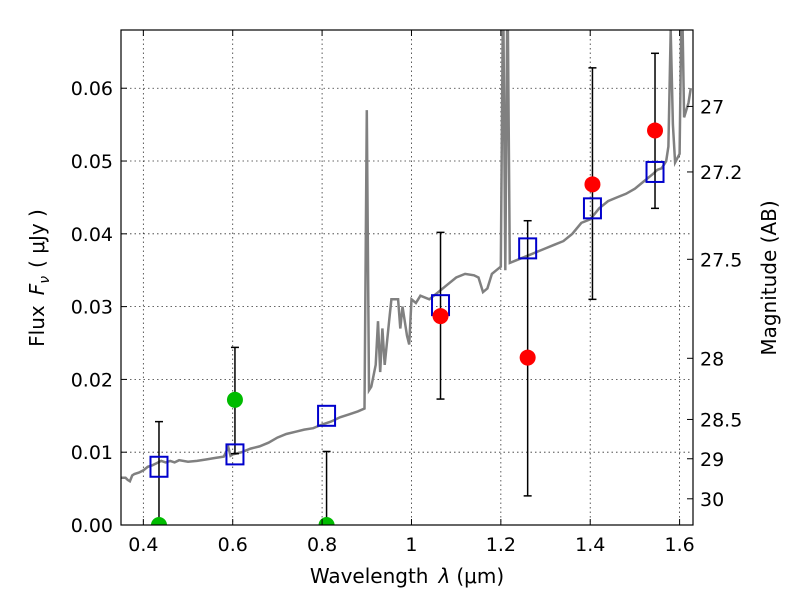 This screenshot has width=800, height=600. I want to click on x-tick-label: 0.8, so click(322, 545).